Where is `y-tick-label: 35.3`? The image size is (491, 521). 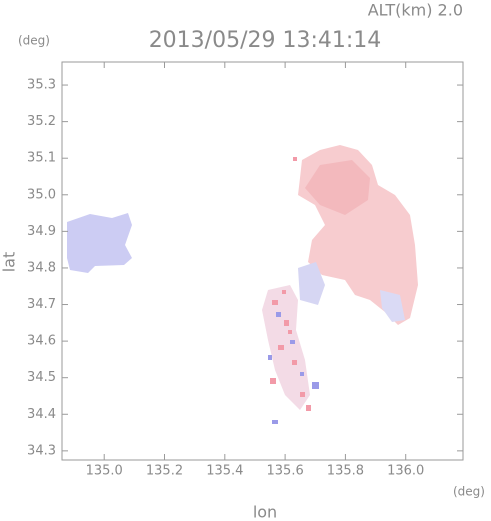
y-tick-label: 35.3 is located at coordinates (41, 85).